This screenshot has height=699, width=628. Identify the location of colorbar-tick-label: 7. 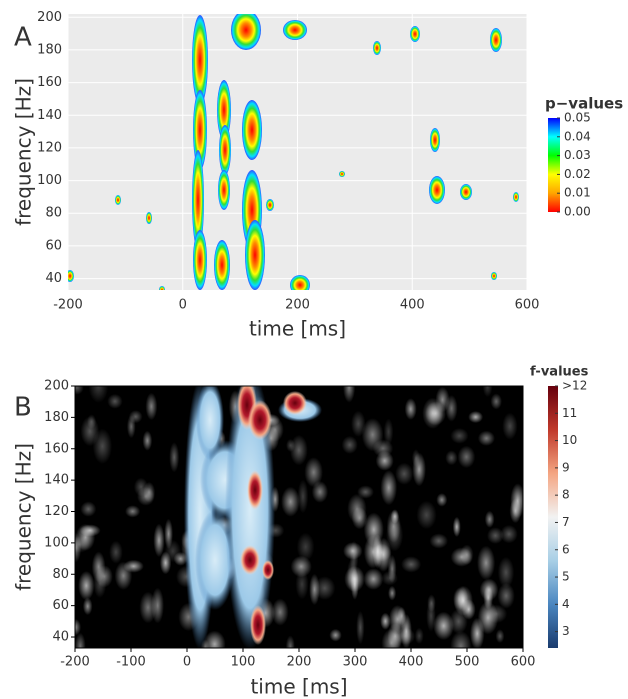
(566, 522).